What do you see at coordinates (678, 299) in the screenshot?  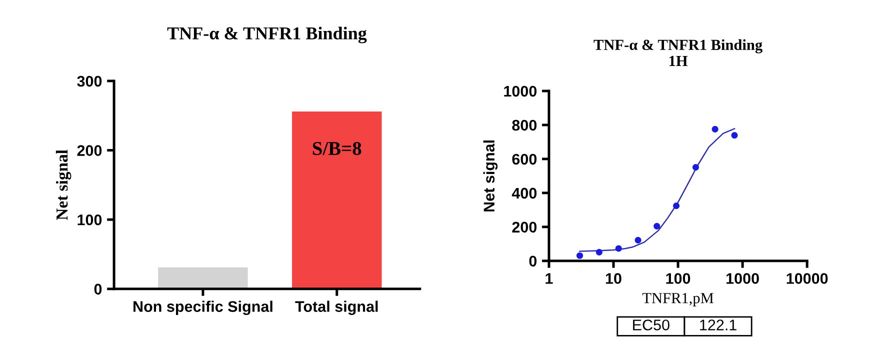 I see `x-axis-title: TNFR1,pM` at bounding box center [678, 299].